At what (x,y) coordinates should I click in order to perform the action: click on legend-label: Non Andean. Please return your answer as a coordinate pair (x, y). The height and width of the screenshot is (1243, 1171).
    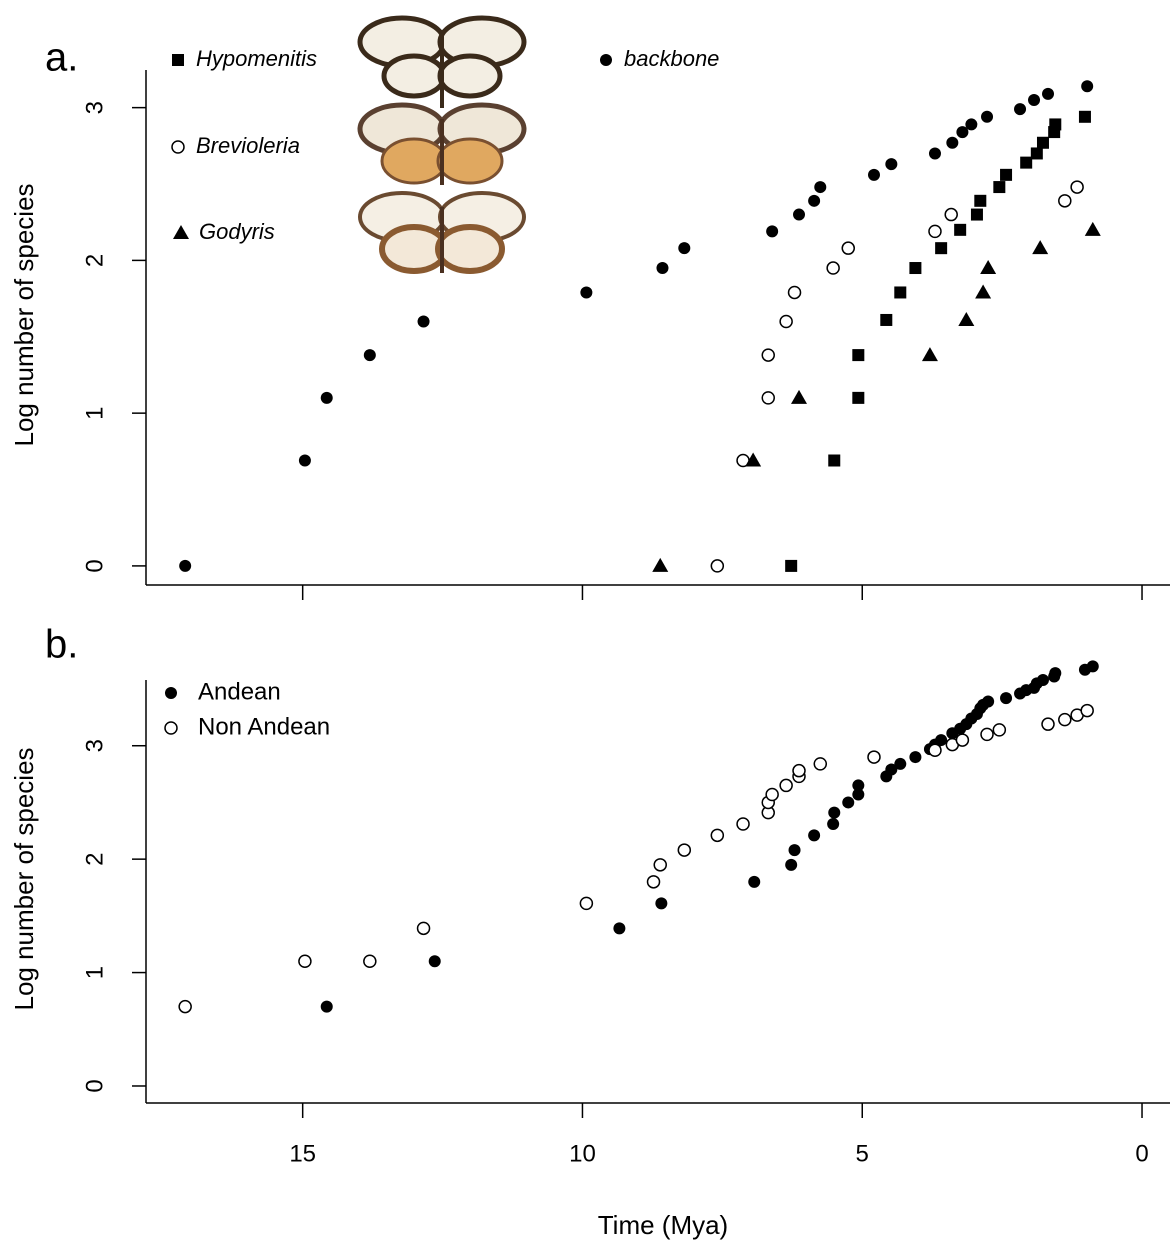
    Looking at the image, I should click on (264, 726).